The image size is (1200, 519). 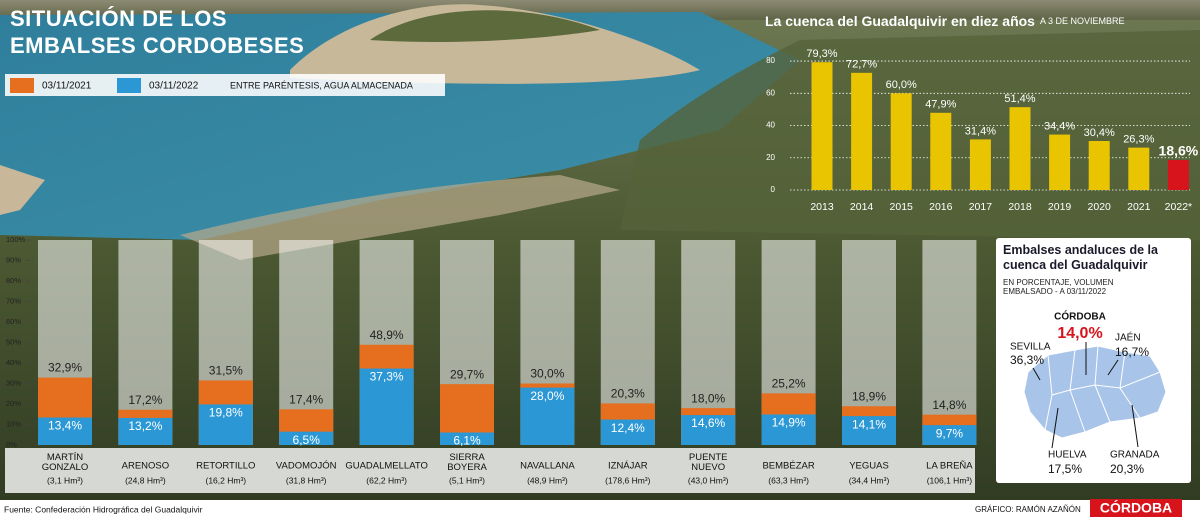 What do you see at coordinates (174, 86) in the screenshot?
I see `legend-label: 03/11/2022` at bounding box center [174, 86].